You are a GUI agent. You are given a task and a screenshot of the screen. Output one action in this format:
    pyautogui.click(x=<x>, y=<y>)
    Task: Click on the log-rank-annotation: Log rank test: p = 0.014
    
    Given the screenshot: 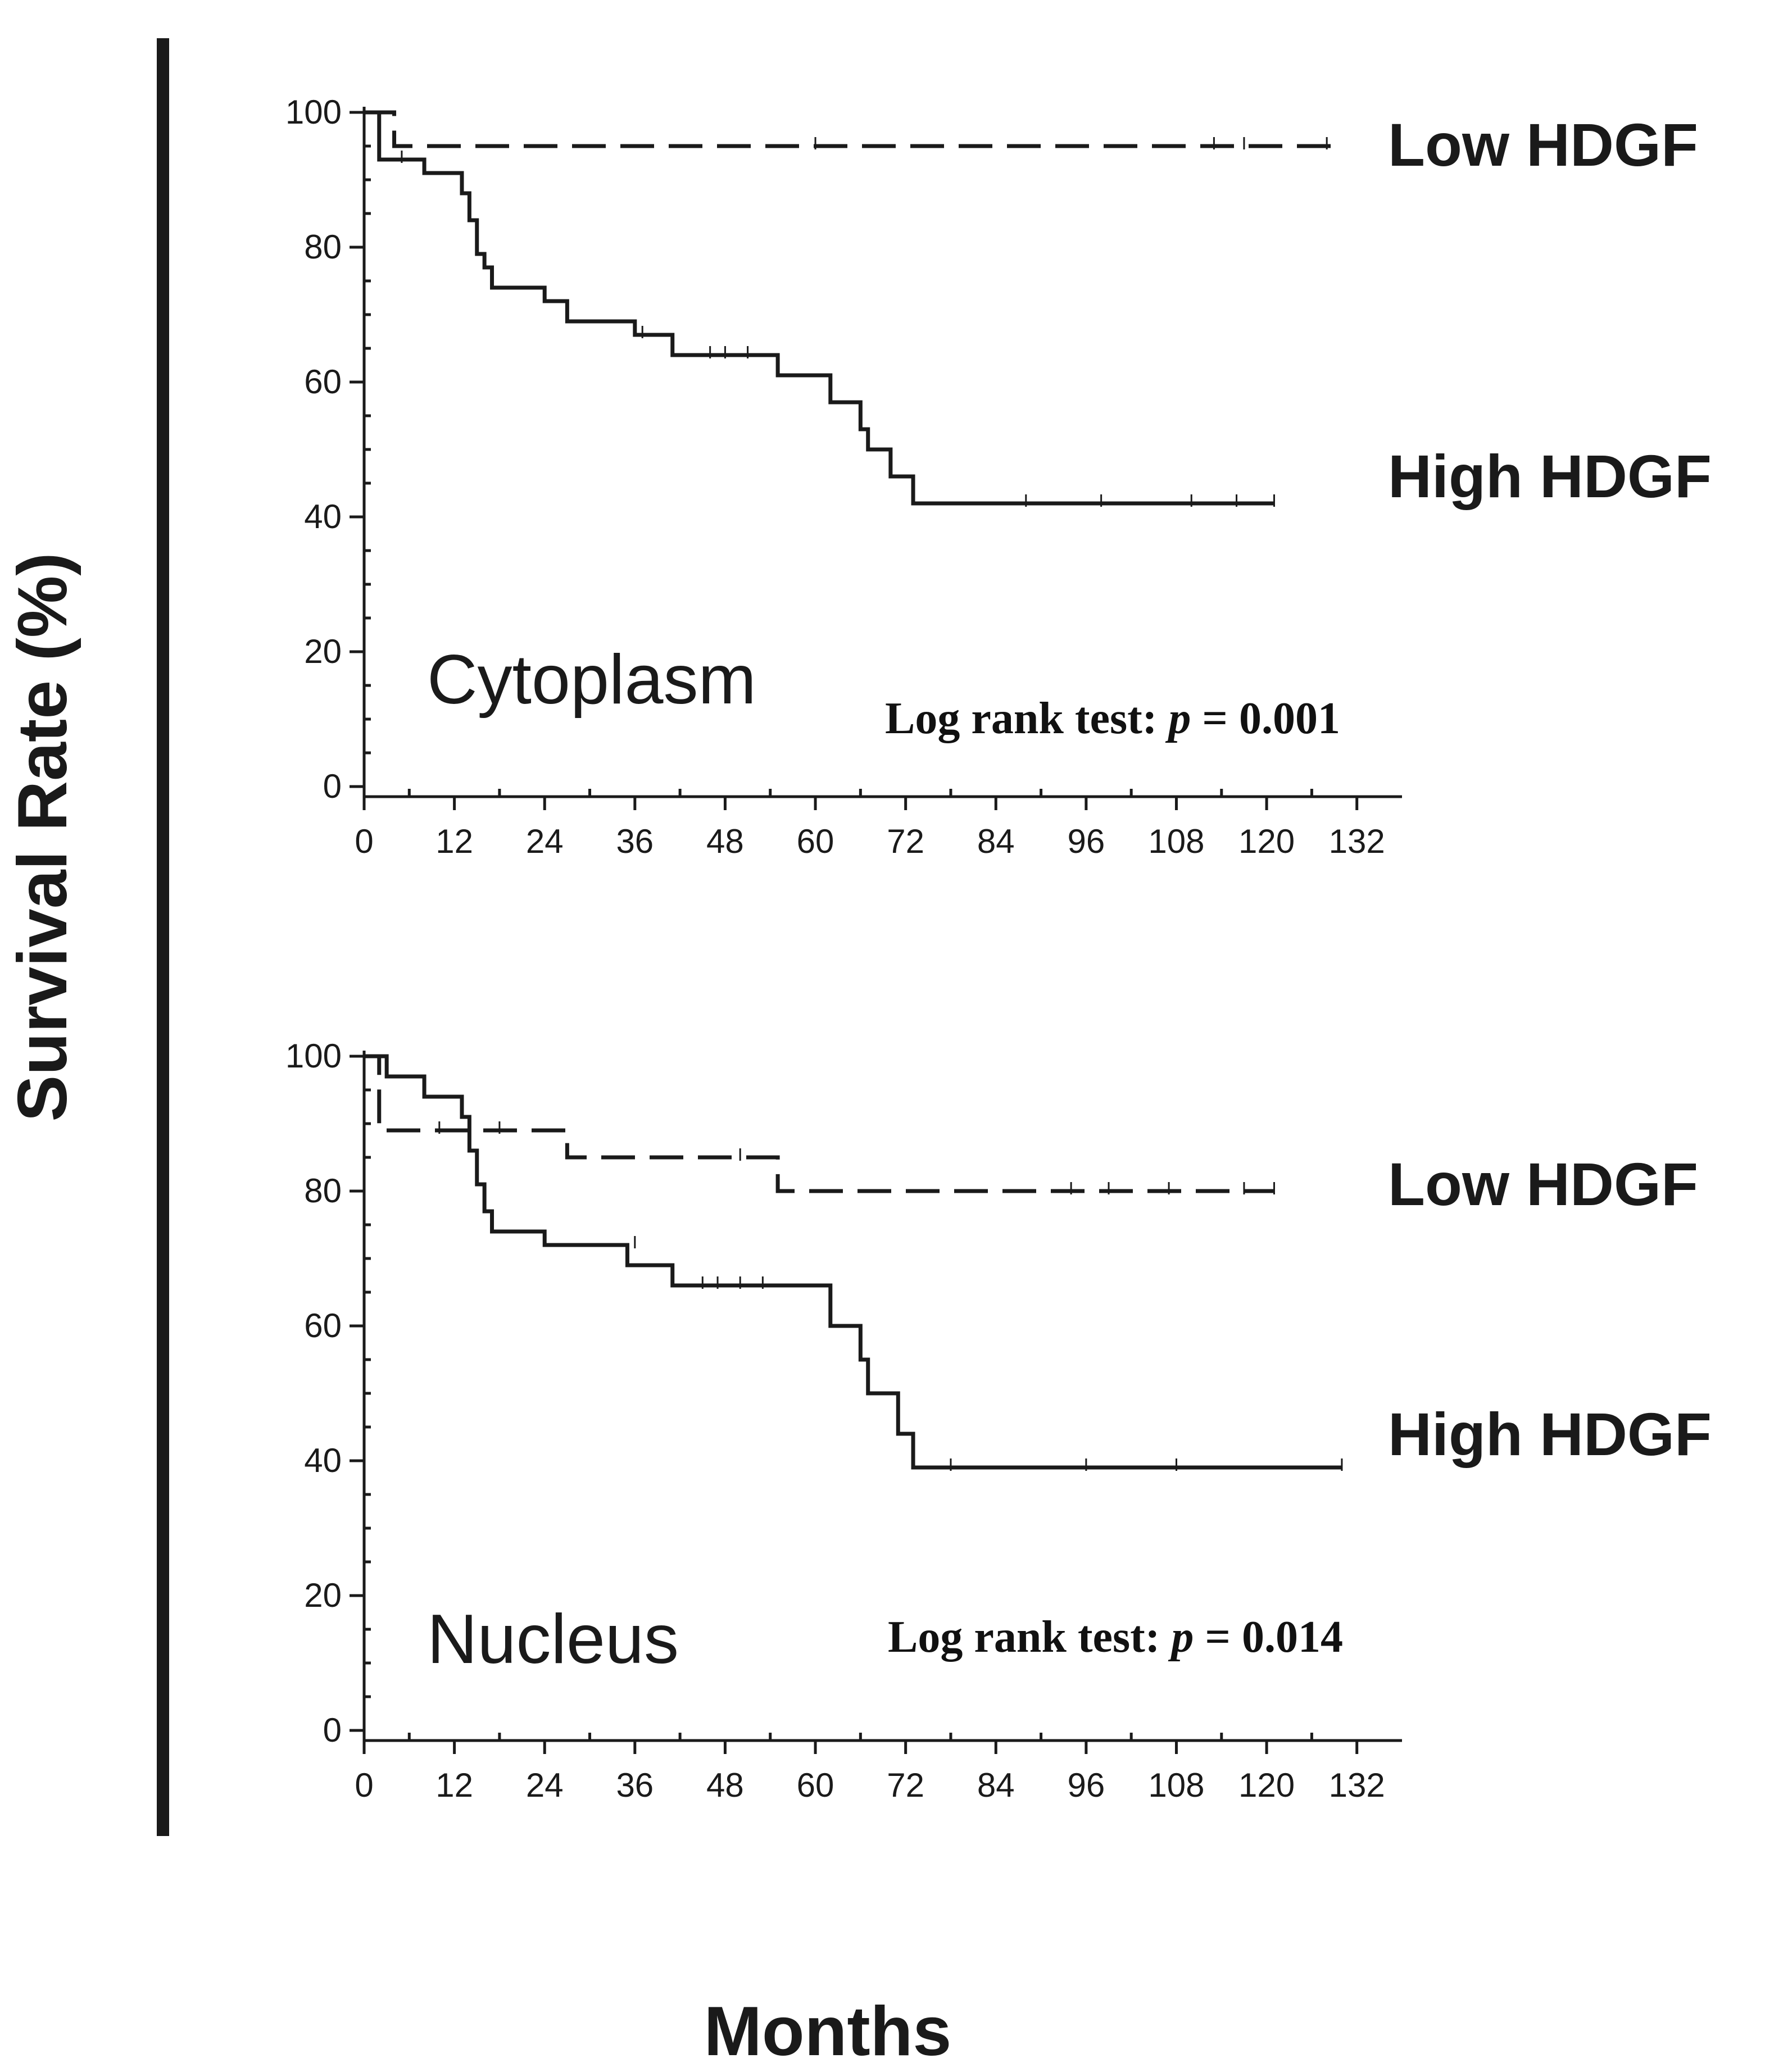 What is the action you would take?
    pyautogui.click(x=1115, y=1637)
    